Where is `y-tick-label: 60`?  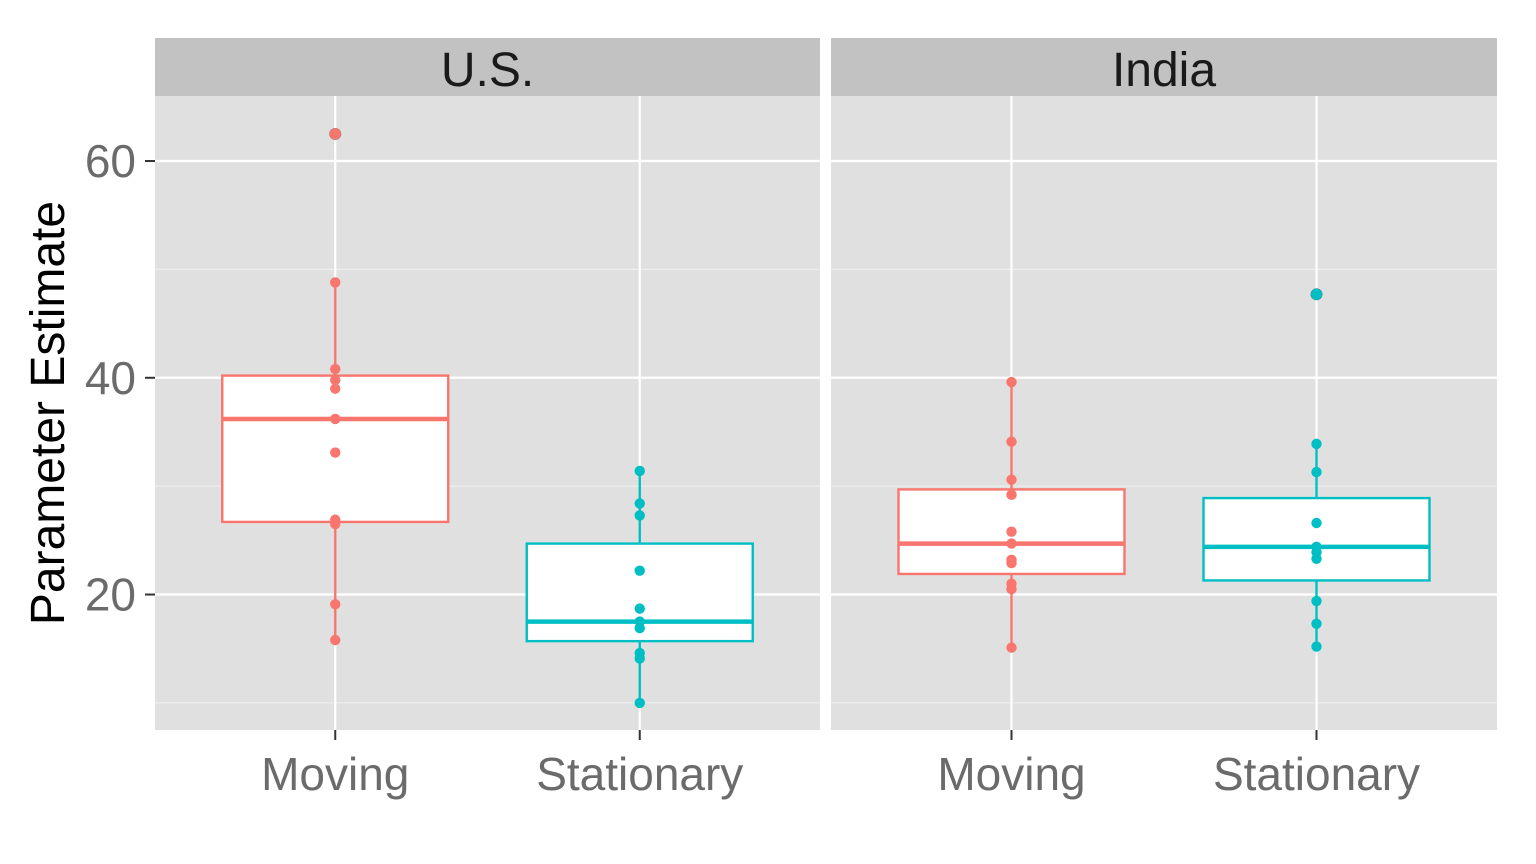 y-tick-label: 60 is located at coordinates (110, 161).